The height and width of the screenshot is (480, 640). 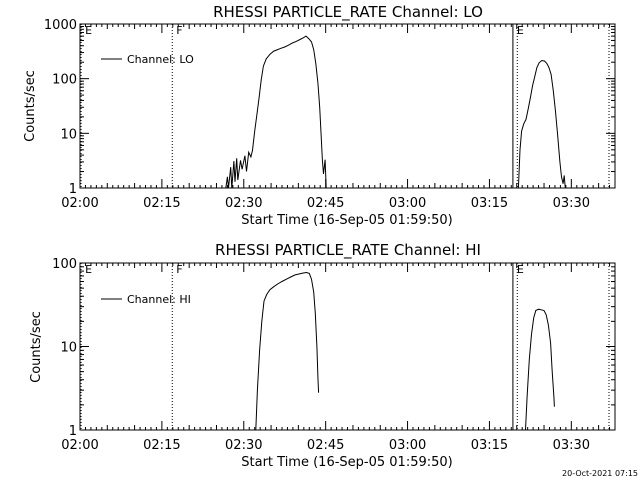 I want to click on generation-timestamp: 20-Oct-2021 07:15, so click(x=600, y=473).